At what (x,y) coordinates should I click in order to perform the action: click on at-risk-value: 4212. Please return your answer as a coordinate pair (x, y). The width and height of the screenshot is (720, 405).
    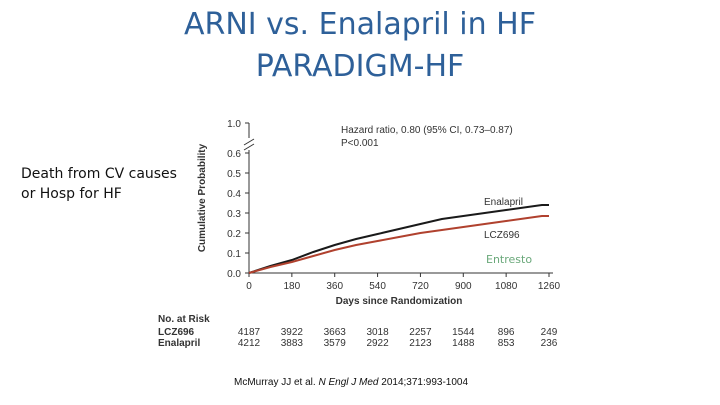
    Looking at the image, I should click on (249, 343).